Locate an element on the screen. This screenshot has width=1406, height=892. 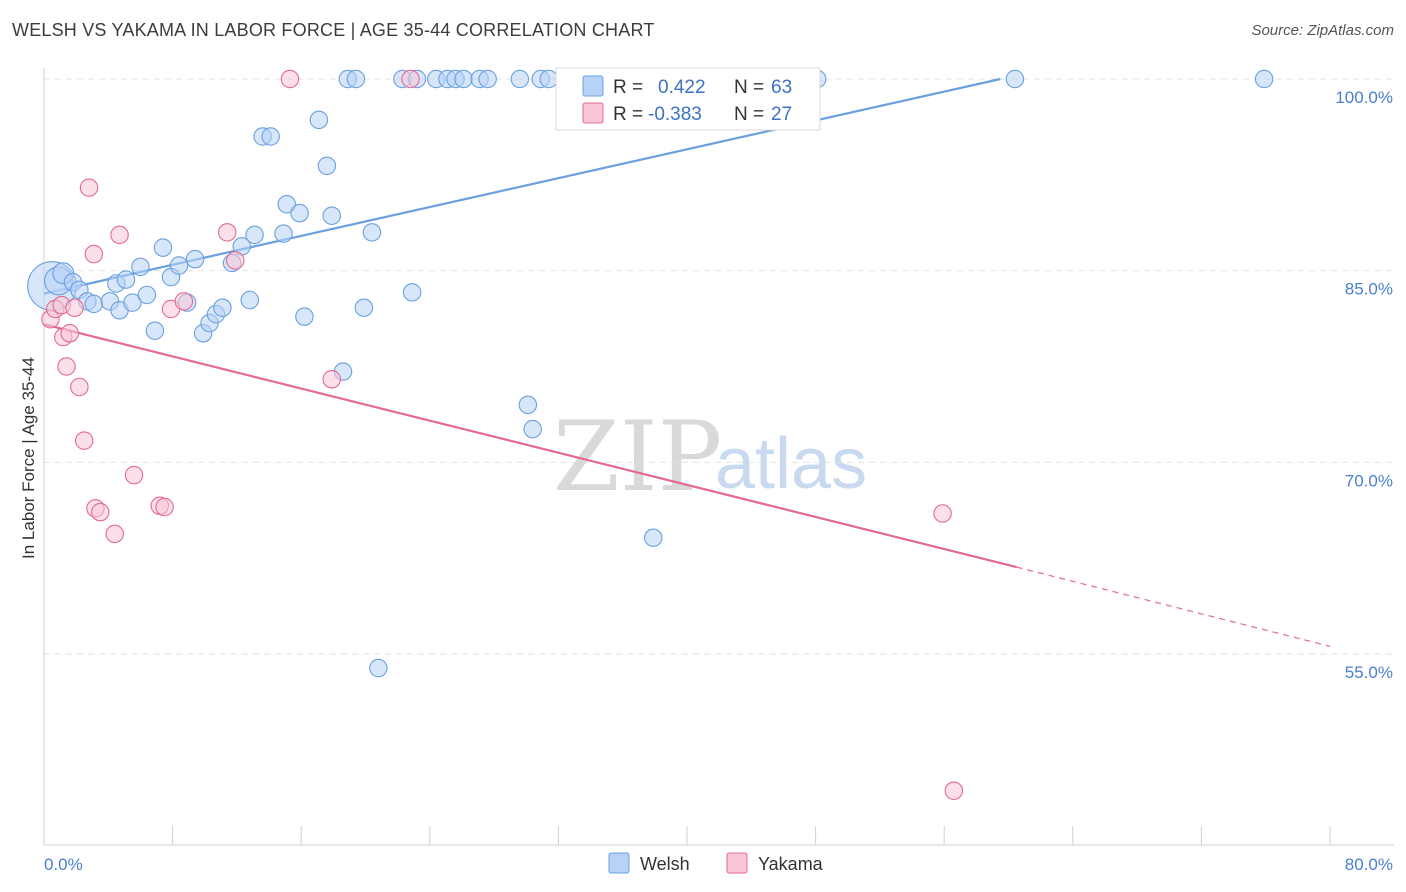
legend-n-value: 27 is located at coordinates (781, 114).